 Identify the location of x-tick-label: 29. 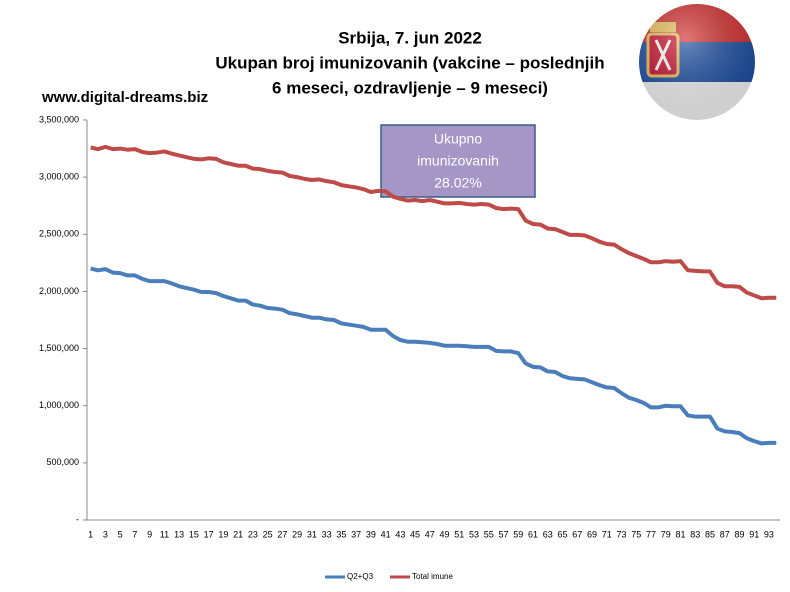
(297, 534).